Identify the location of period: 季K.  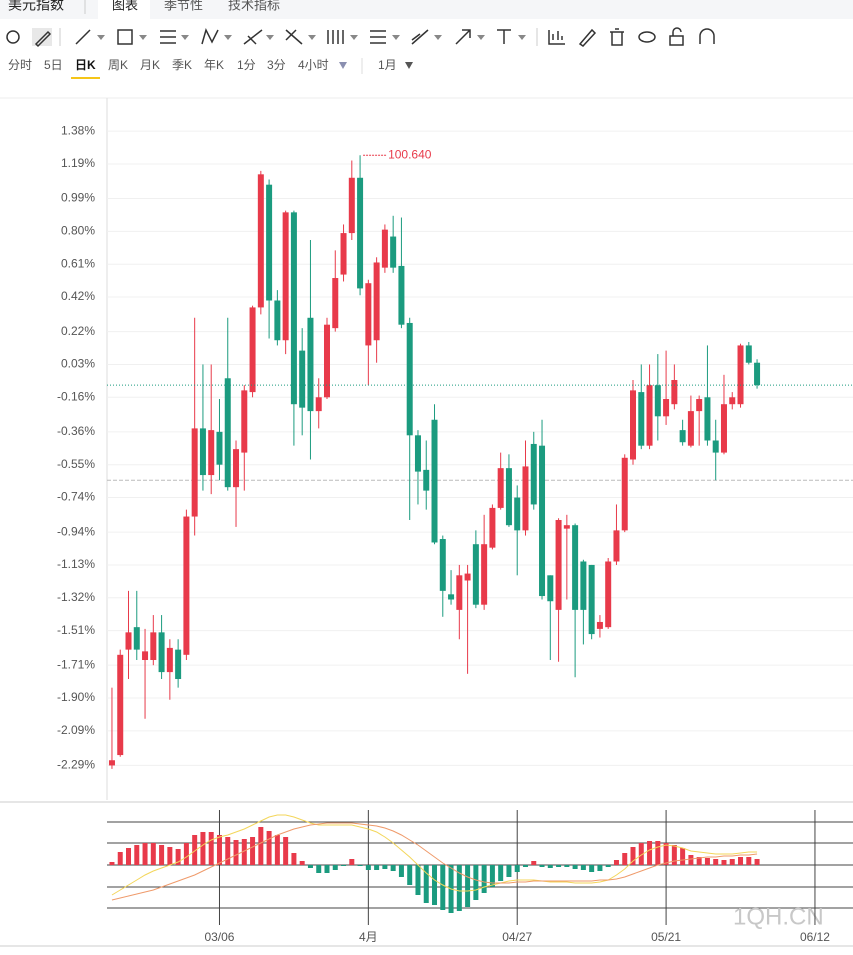
(182, 65).